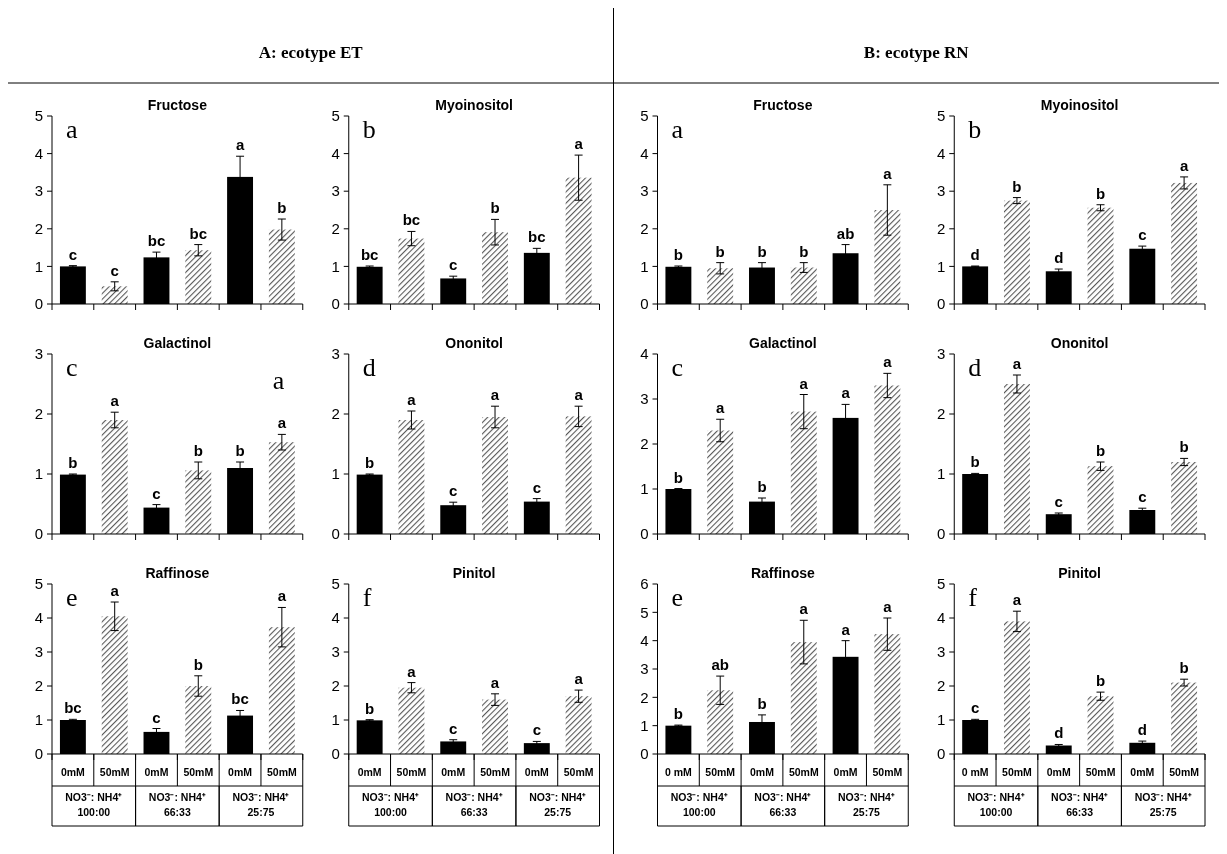 This screenshot has width=1227, height=854. What do you see at coordinates (975, 129) in the screenshot?
I see `annotation: b` at bounding box center [975, 129].